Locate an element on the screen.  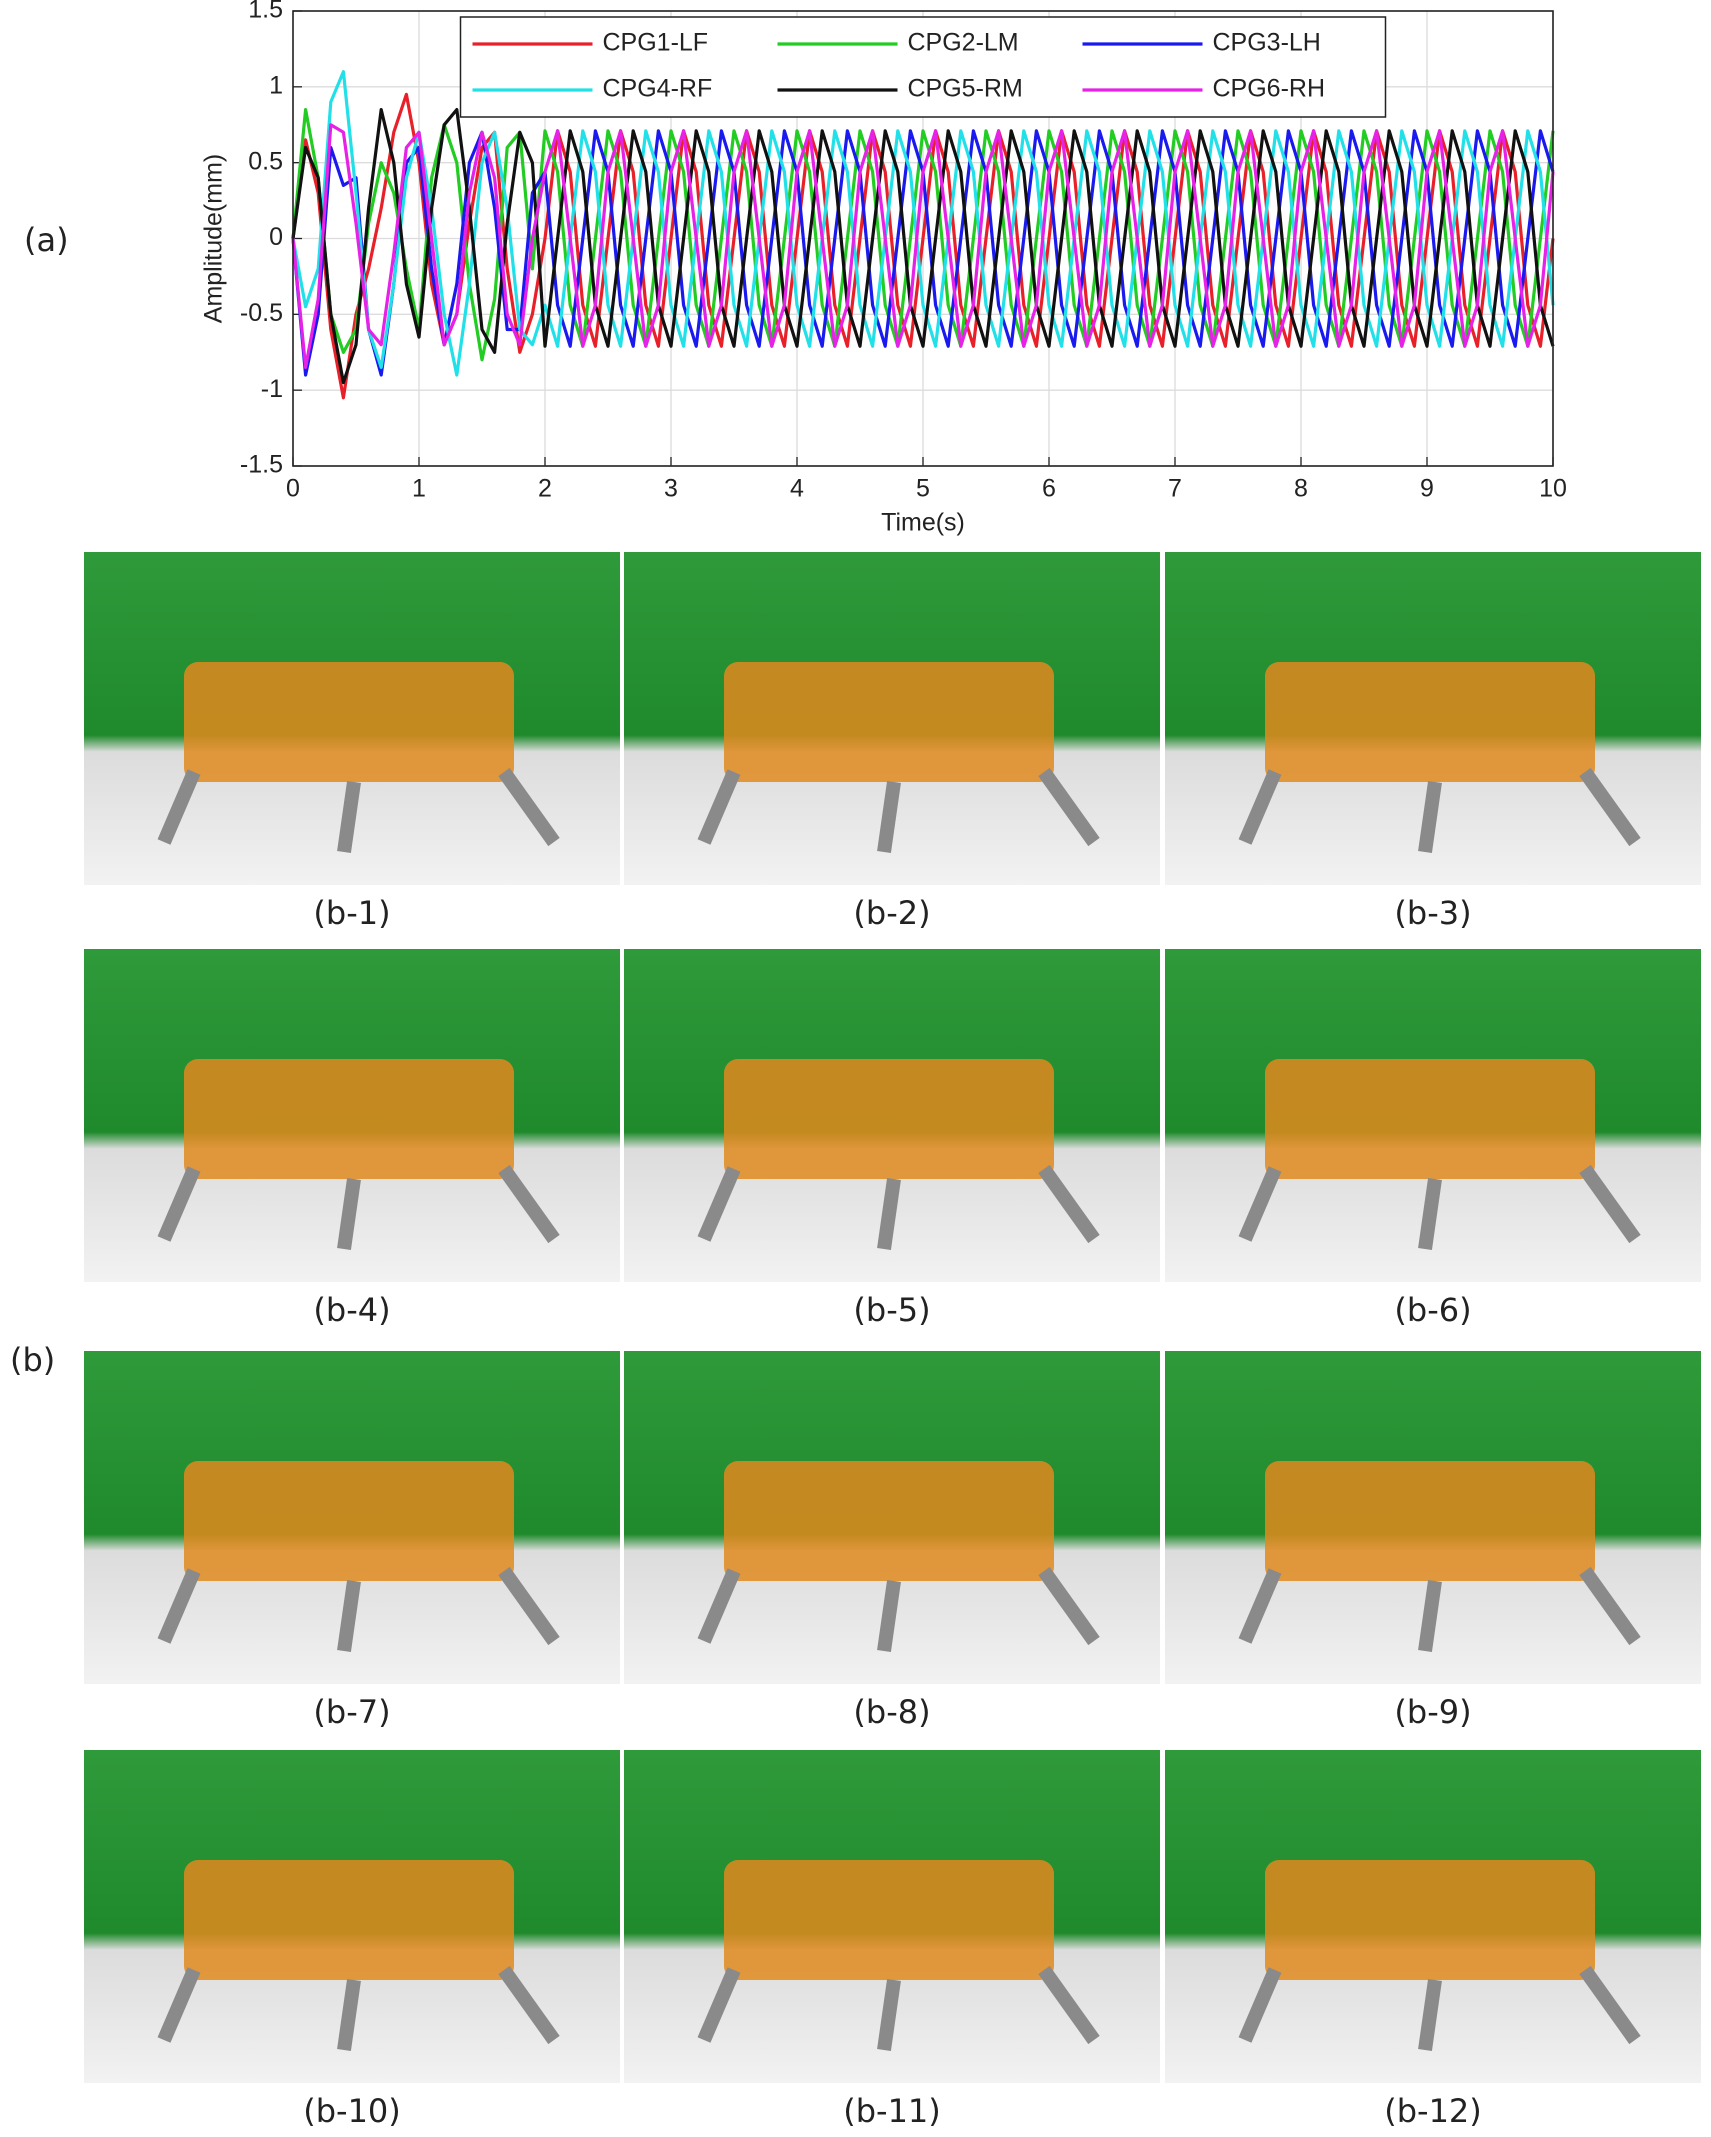
caption: (b-10) is located at coordinates (352, 2111).